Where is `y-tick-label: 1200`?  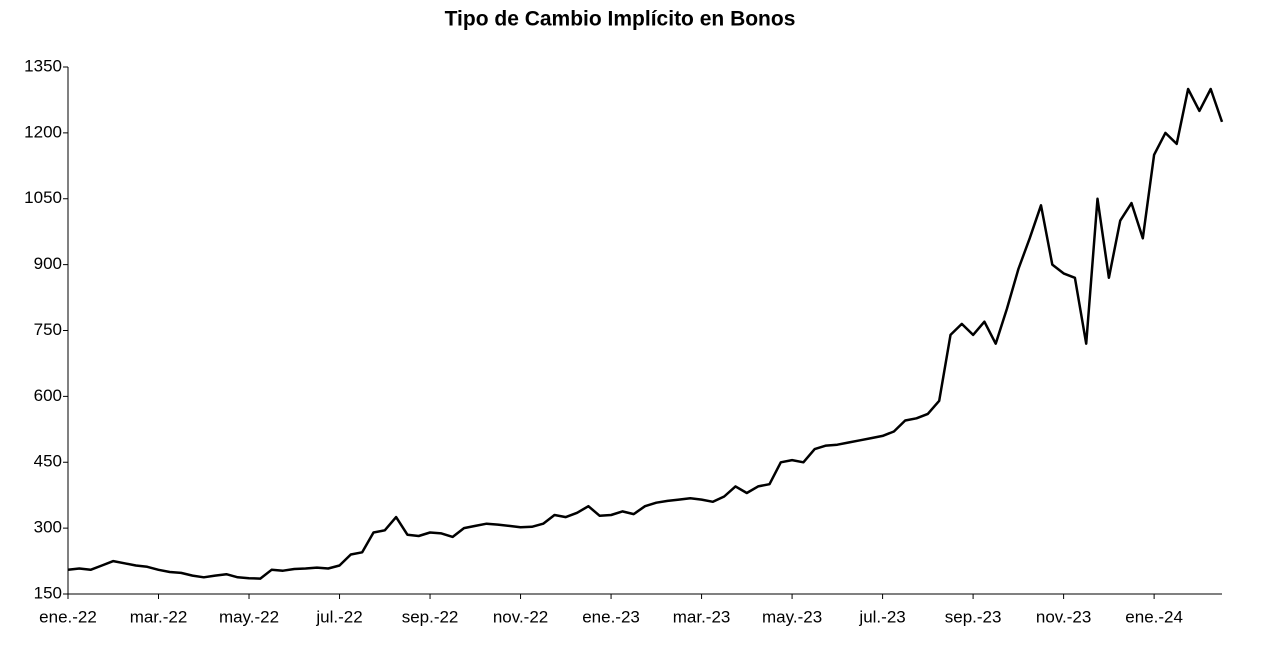 y-tick-label: 1200 is located at coordinates (43, 131).